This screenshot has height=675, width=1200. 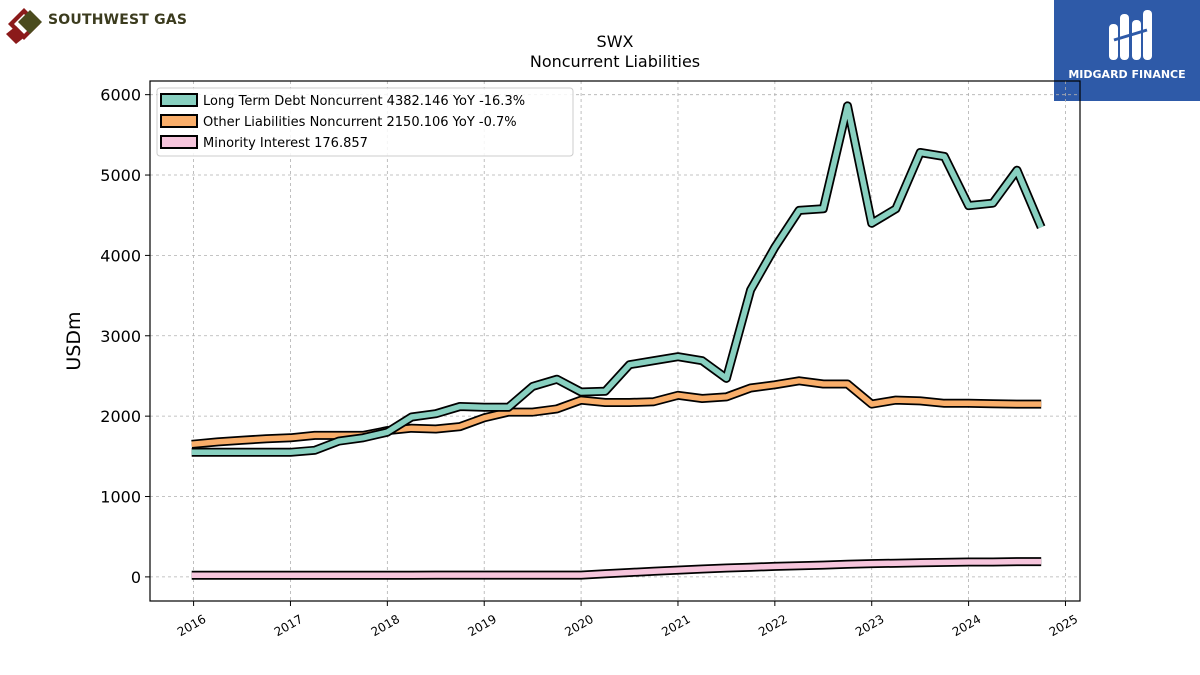 I want to click on y-tick-label: 2000, so click(x=120, y=416).